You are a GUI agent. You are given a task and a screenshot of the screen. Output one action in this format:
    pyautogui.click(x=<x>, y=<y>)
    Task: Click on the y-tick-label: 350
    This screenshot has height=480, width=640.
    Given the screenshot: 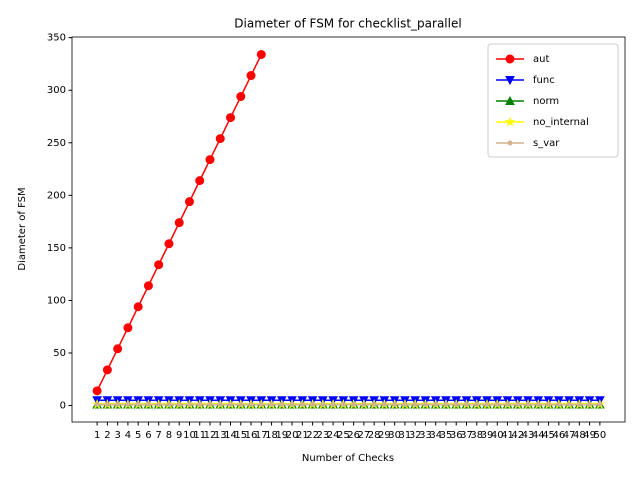 What is the action you would take?
    pyautogui.click(x=56, y=38)
    